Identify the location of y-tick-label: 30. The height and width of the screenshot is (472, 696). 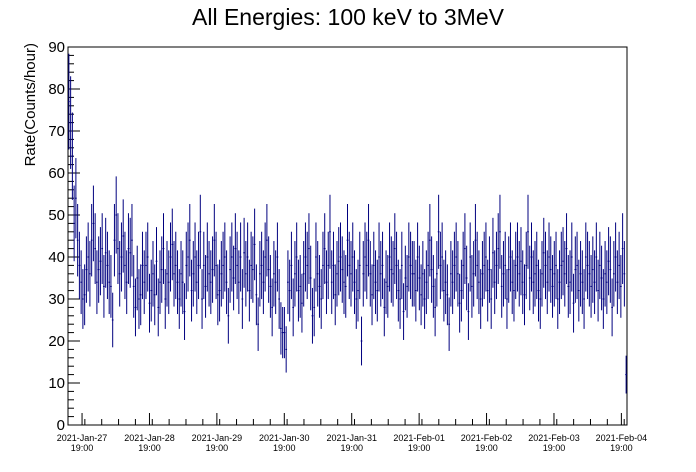
(56, 299).